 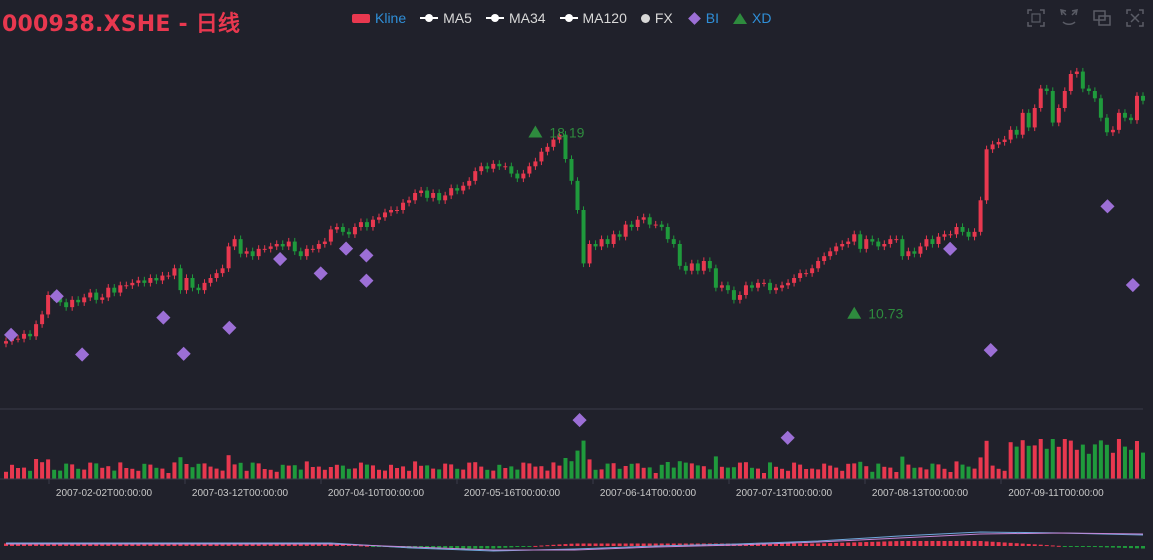 I want to click on legend-label: Kline, so click(x=391, y=18).